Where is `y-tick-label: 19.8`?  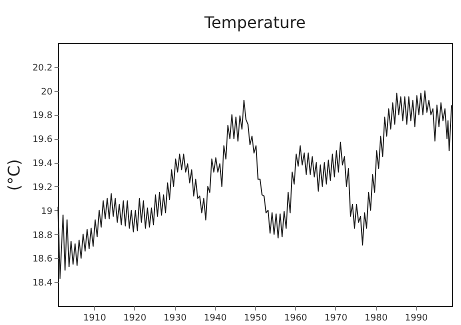
y-tick-label: 19.8 is located at coordinates (42, 116).